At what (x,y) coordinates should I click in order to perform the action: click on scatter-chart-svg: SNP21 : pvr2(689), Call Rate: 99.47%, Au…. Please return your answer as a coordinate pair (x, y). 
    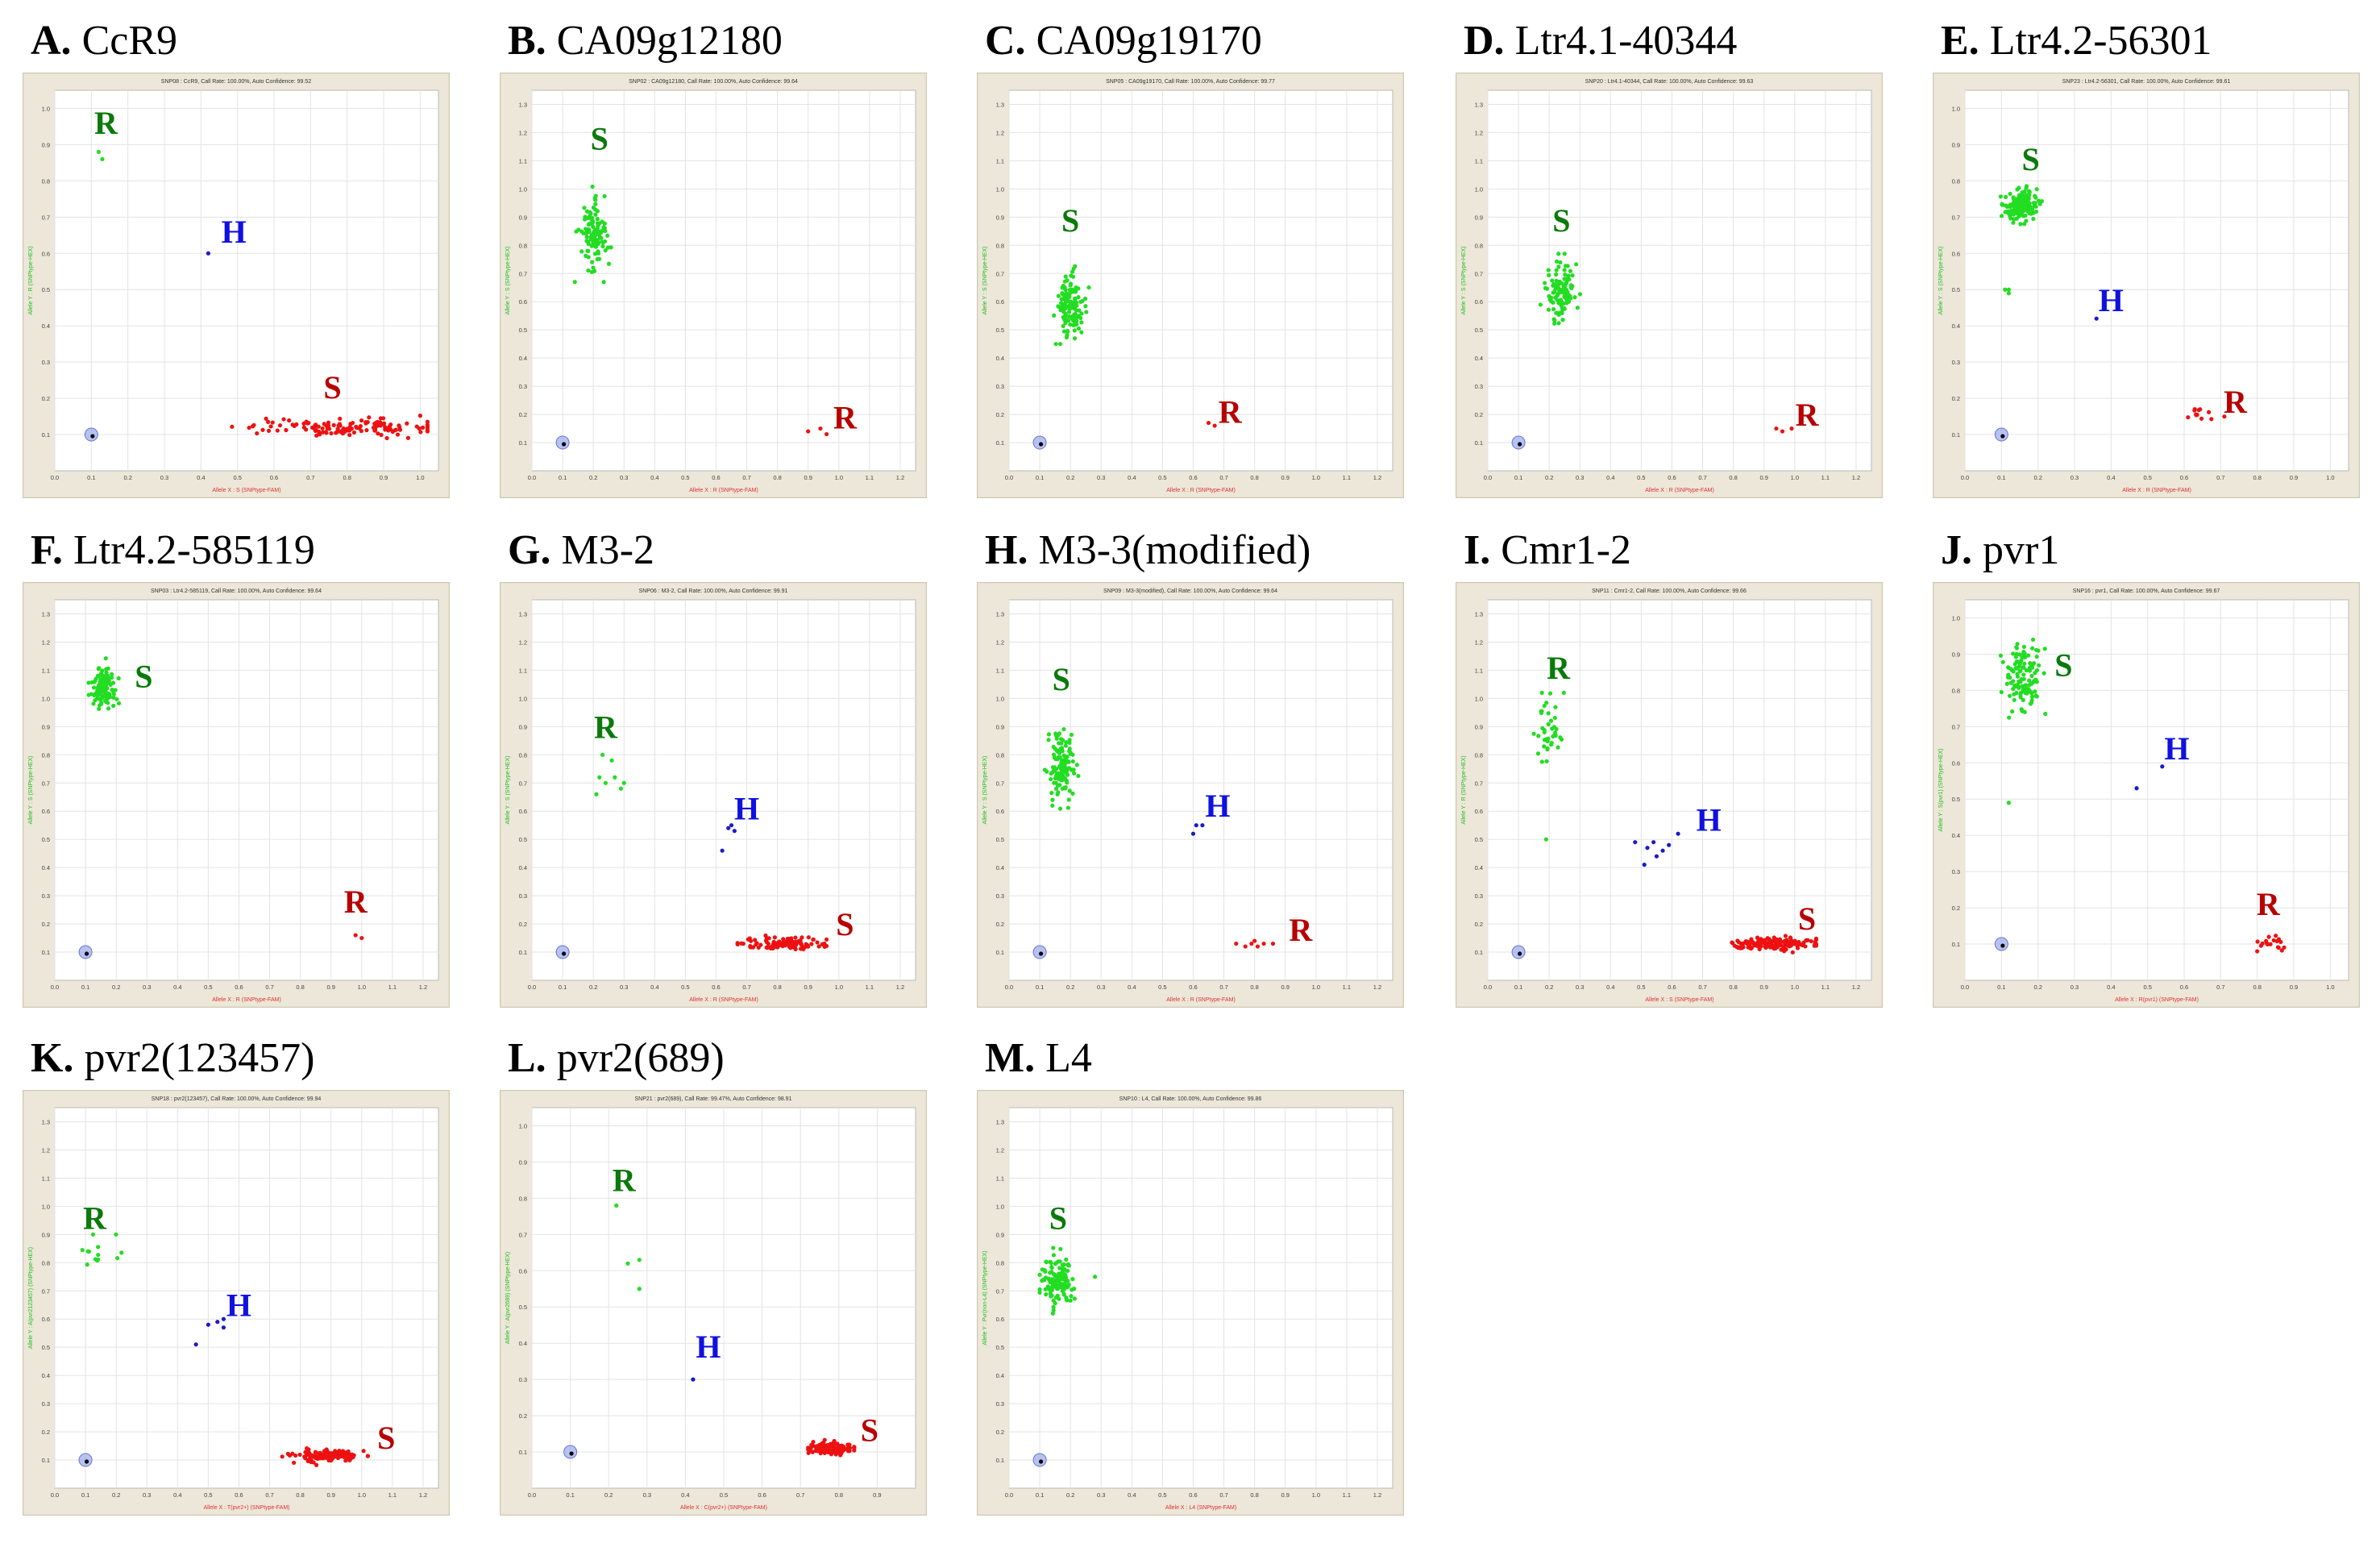
    Looking at the image, I should click on (714, 1303).